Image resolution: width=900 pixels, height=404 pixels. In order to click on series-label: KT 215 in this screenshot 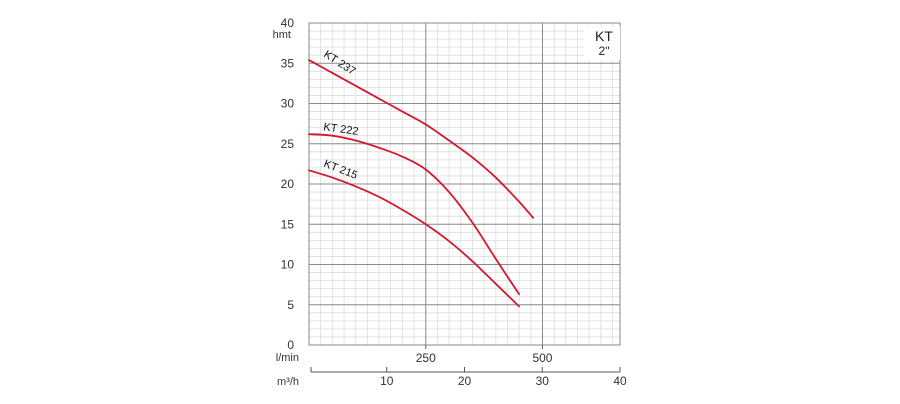, I will do `click(340, 170)`.